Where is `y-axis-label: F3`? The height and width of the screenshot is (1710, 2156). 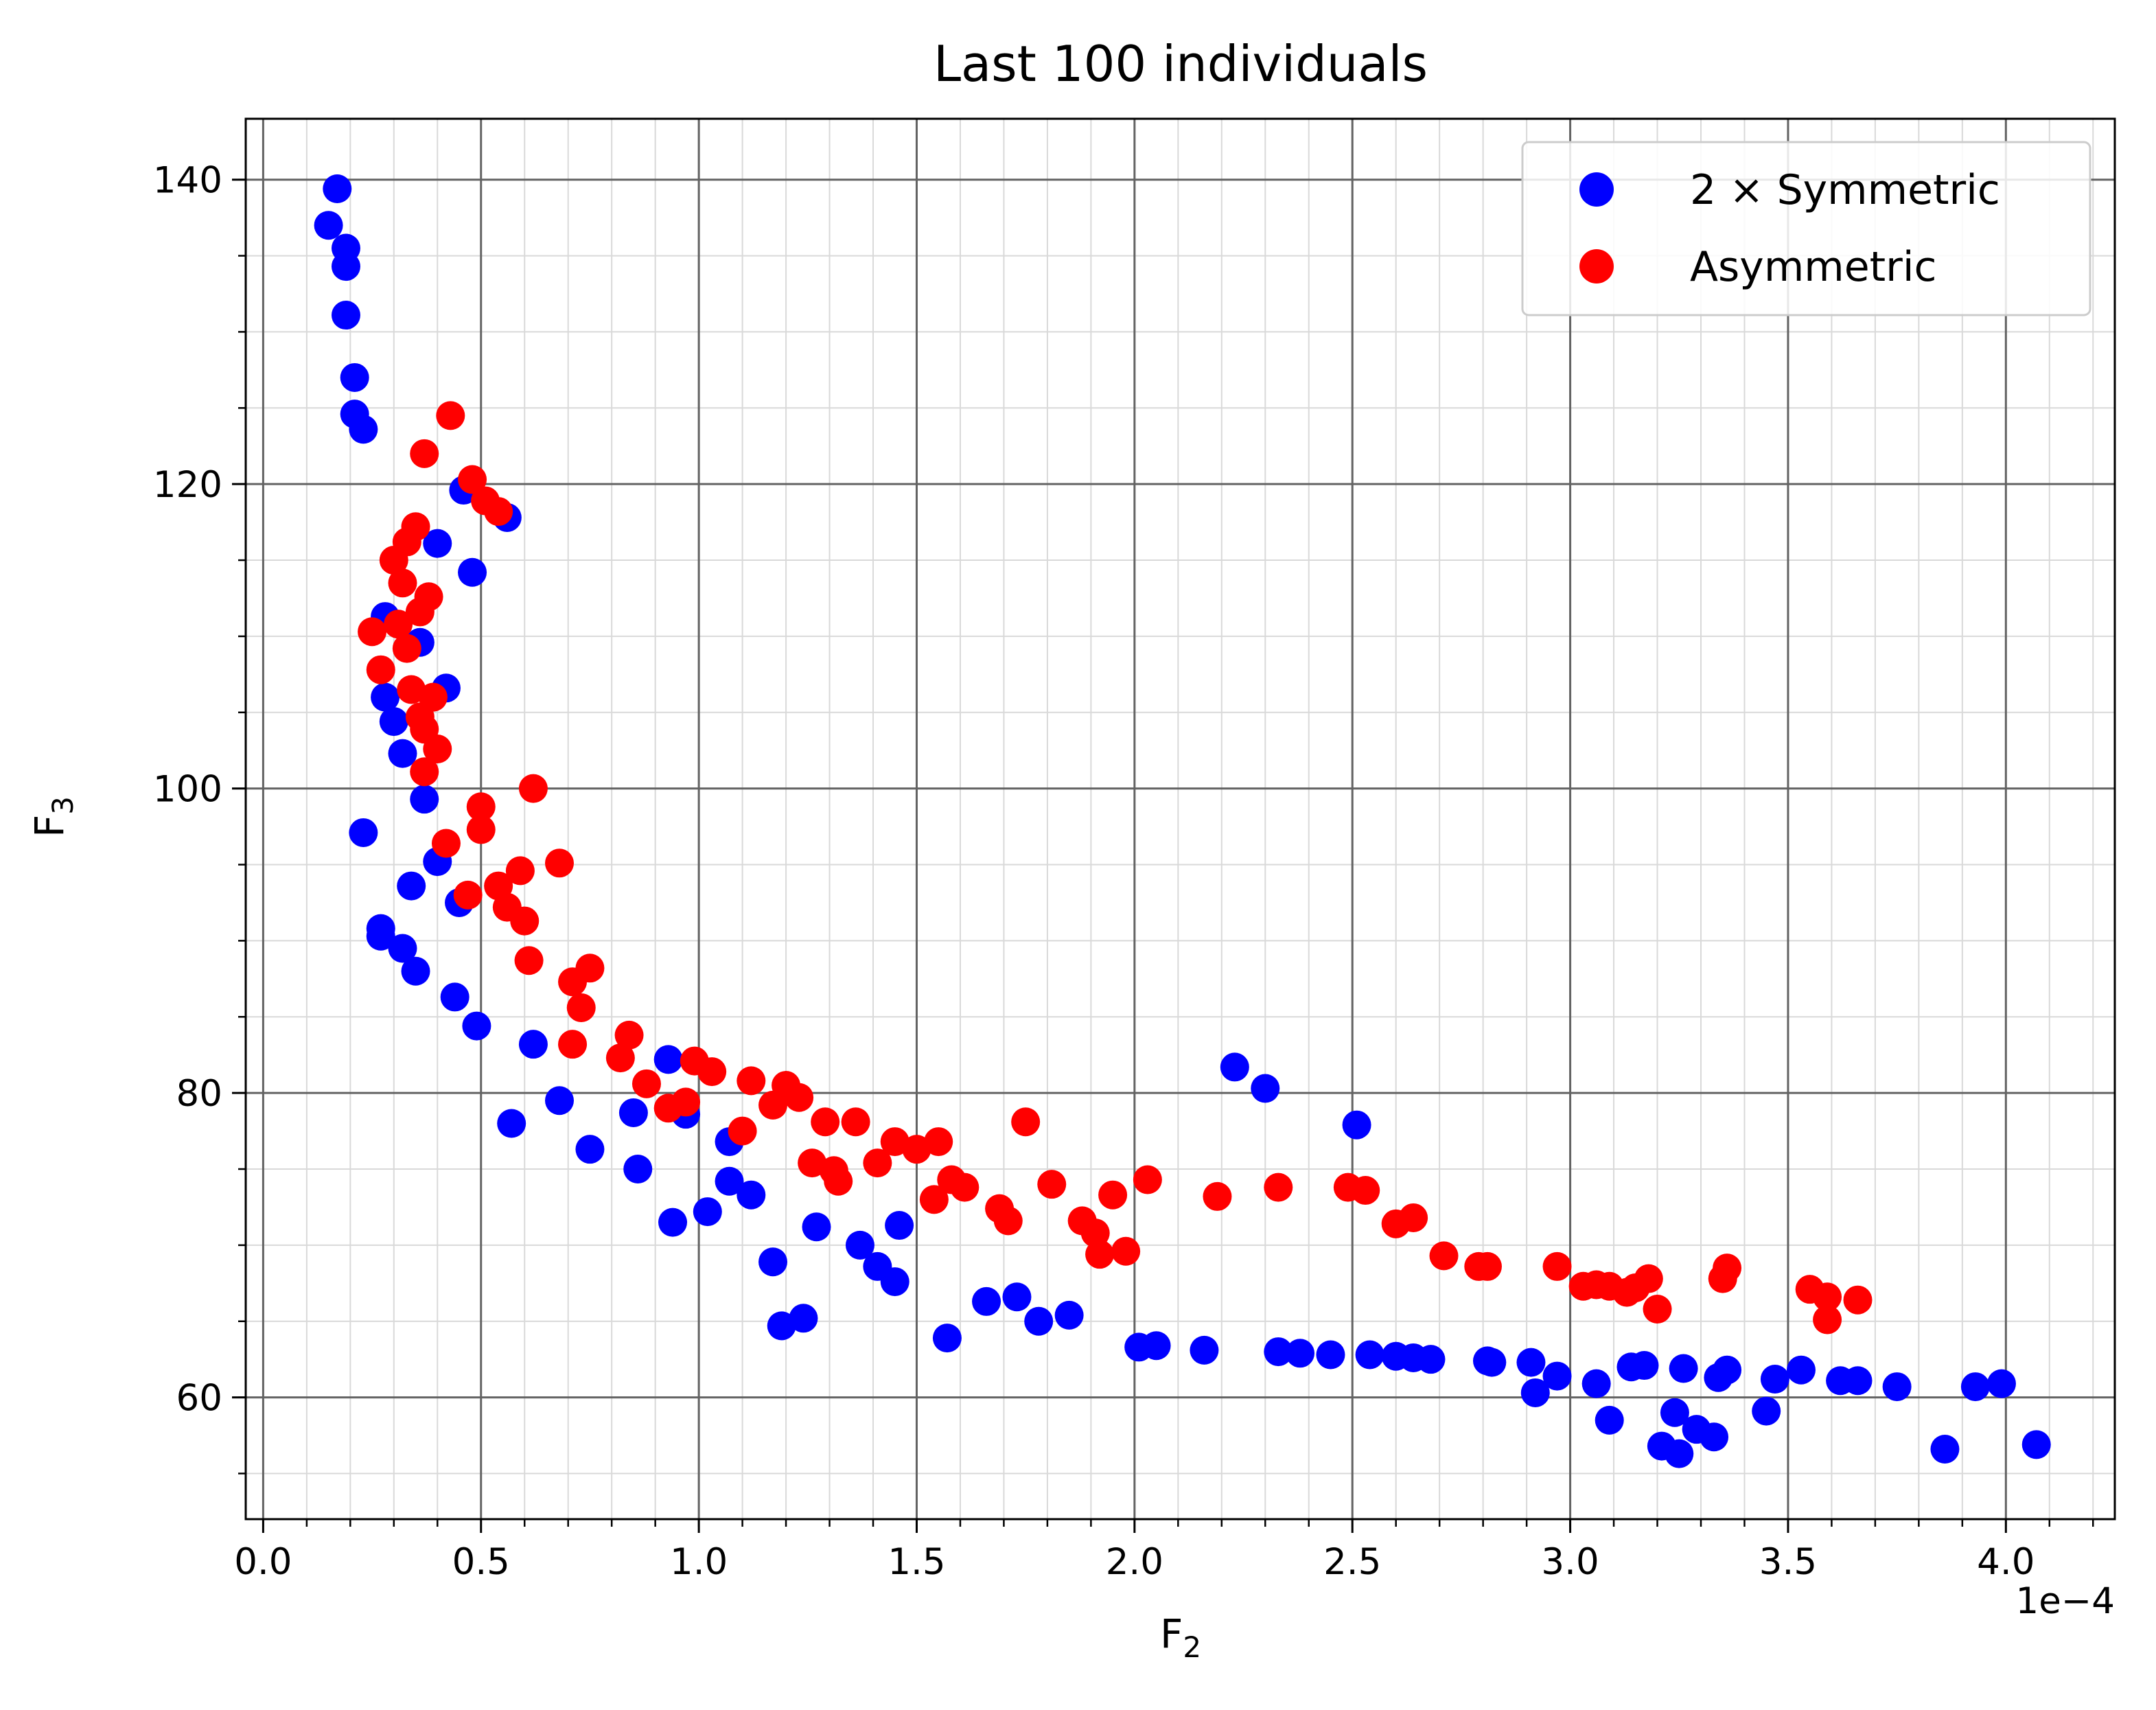 y-axis-label: F3 is located at coordinates (53, 816).